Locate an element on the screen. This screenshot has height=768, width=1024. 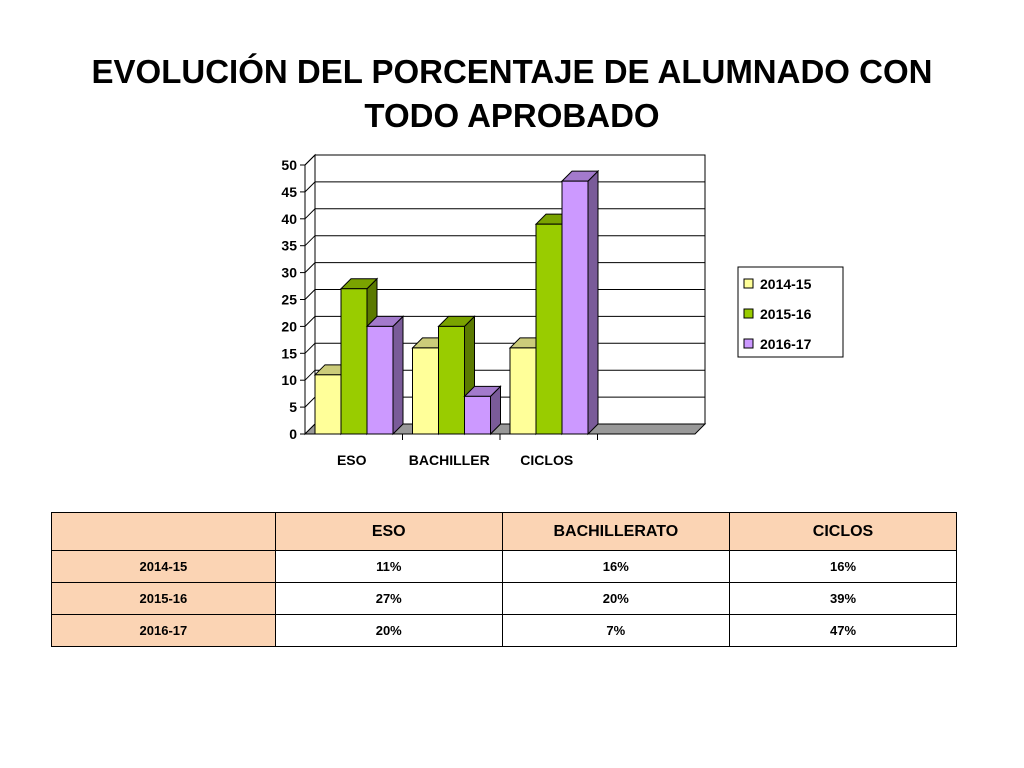
column-header-eso: ESO is located at coordinates (388, 531).